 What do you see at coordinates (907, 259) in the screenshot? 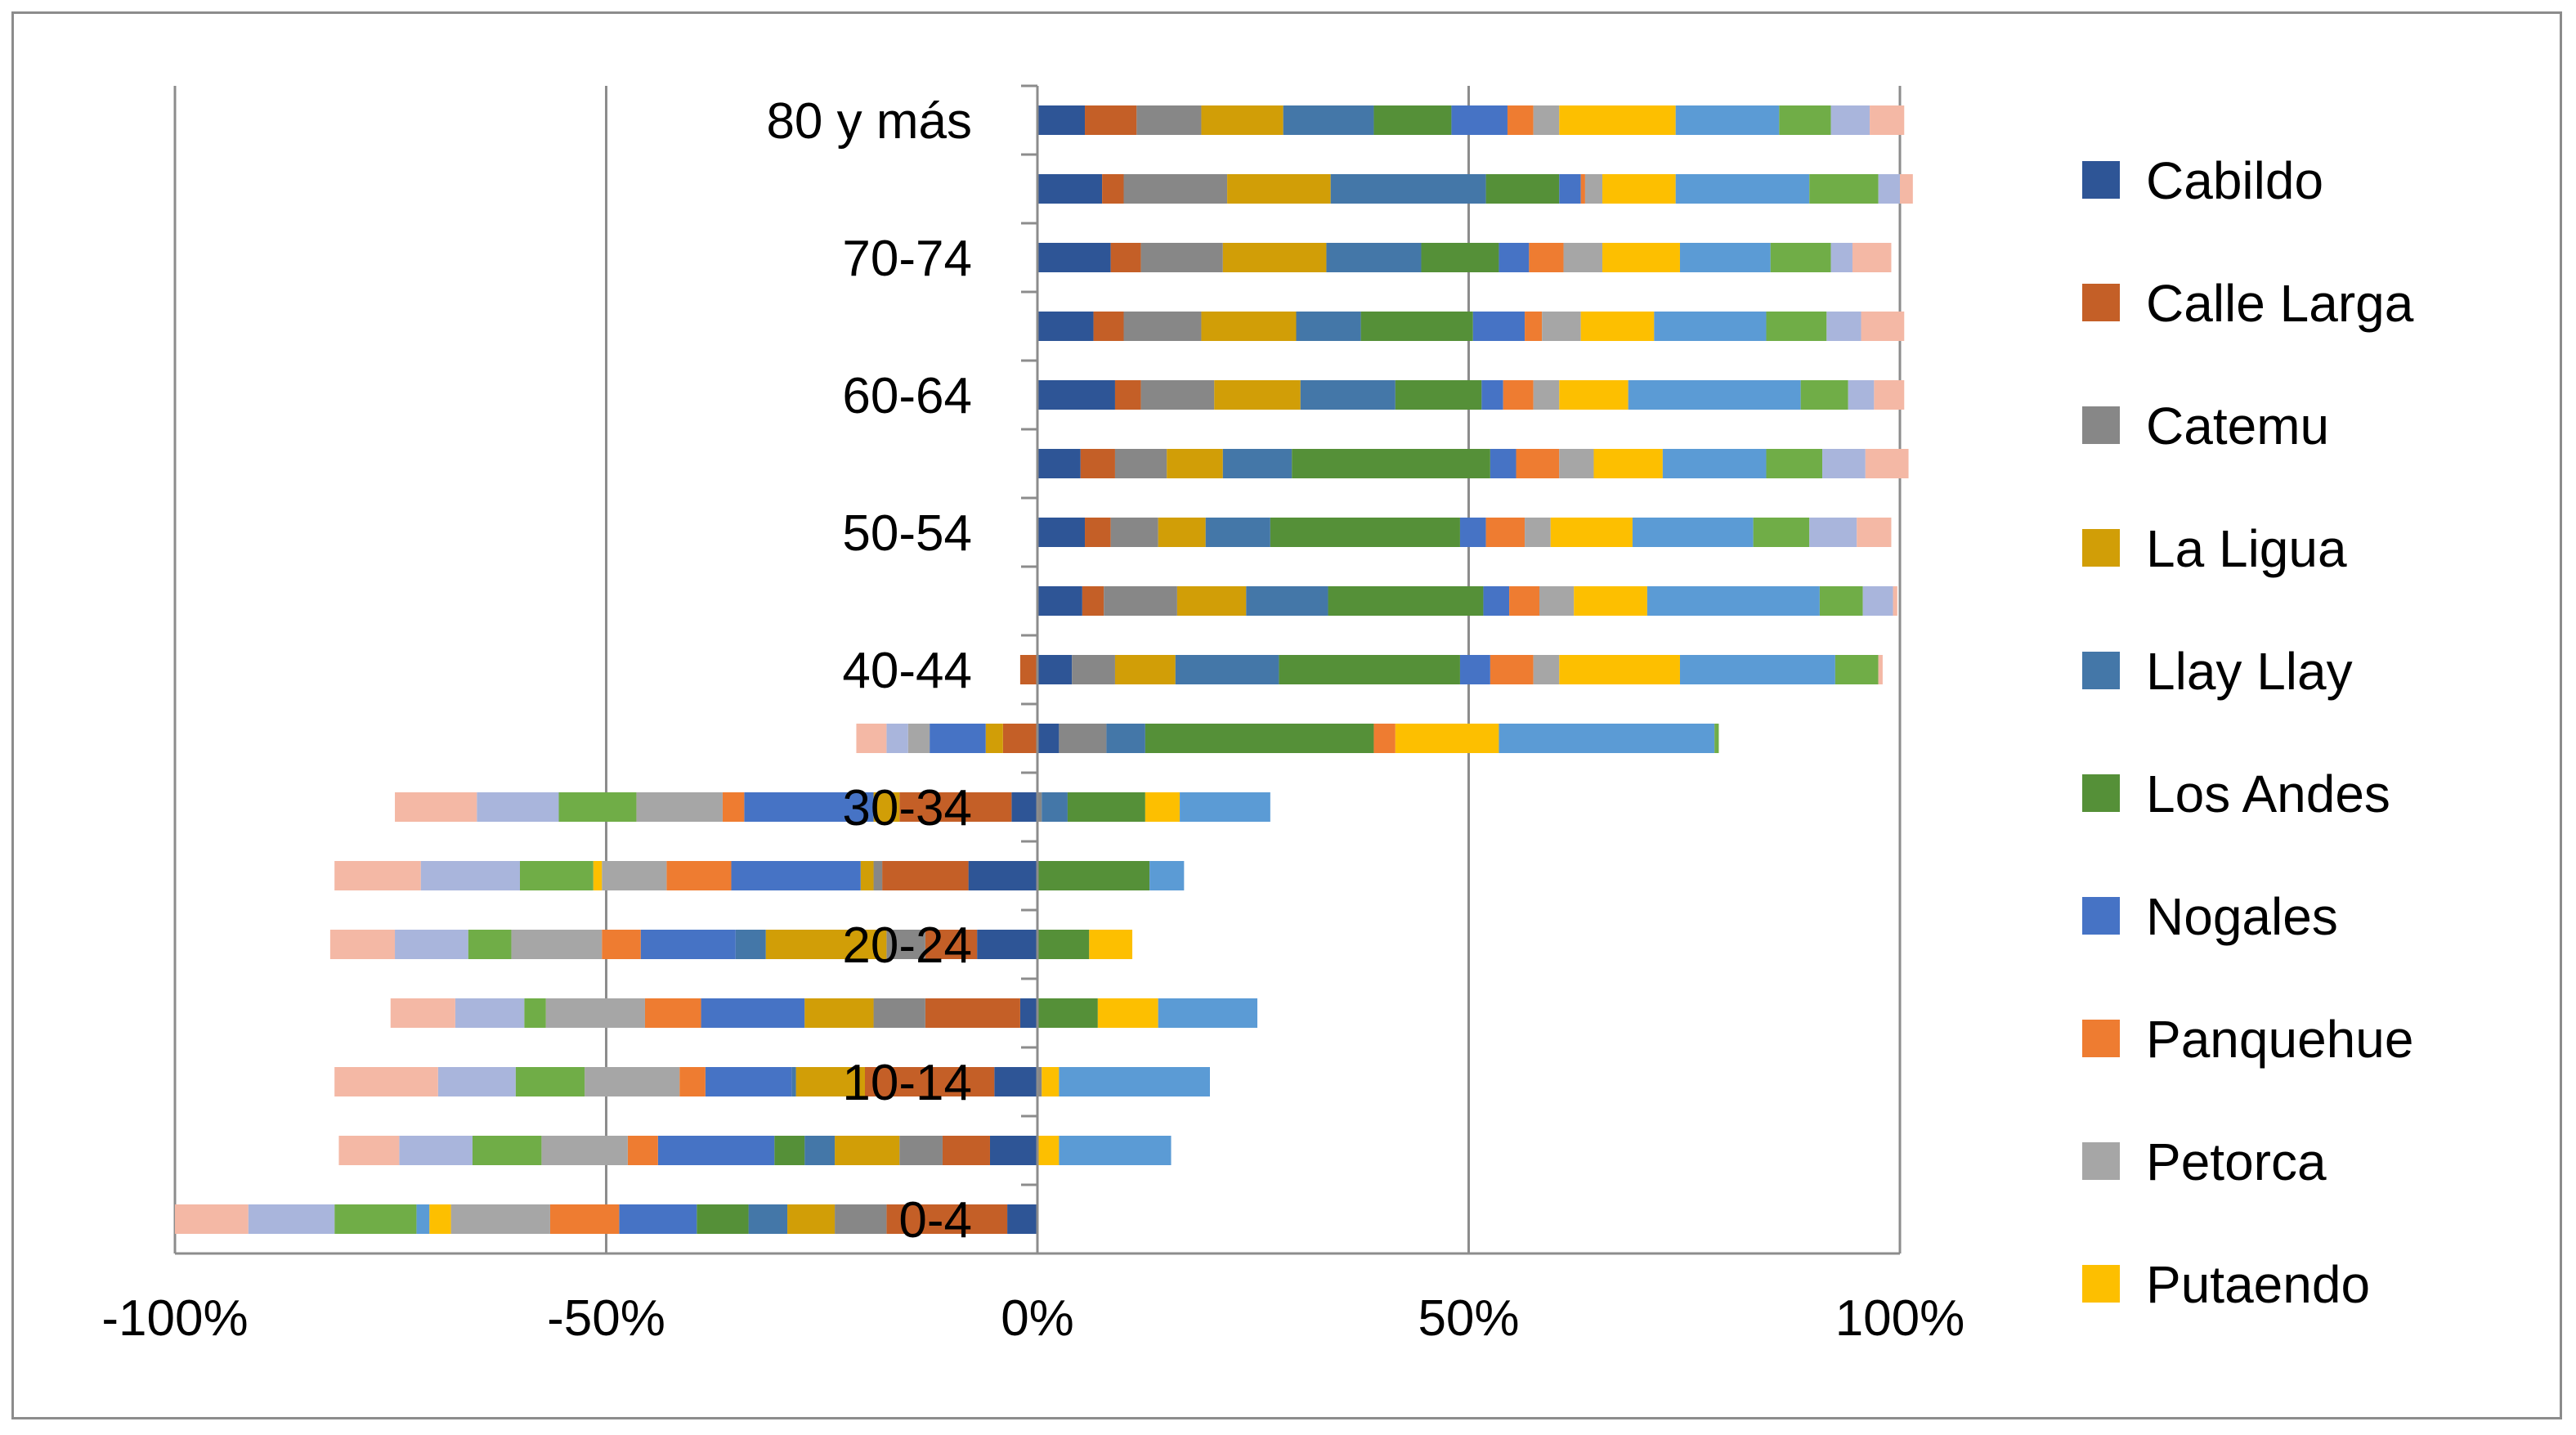
I see `y-category-label: 70-74` at bounding box center [907, 259].